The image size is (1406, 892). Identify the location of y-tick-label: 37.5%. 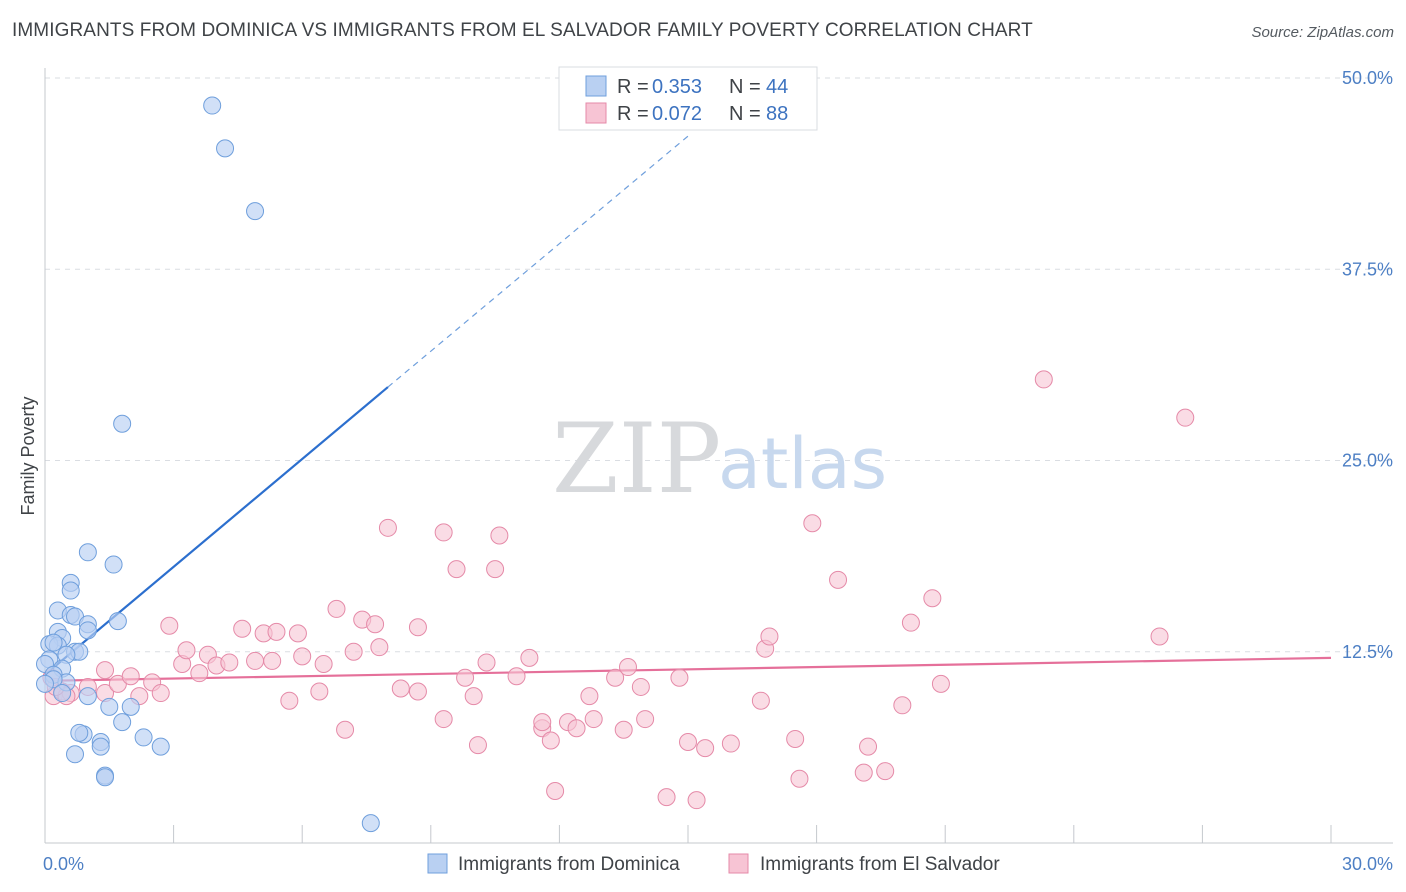
(1367, 269).